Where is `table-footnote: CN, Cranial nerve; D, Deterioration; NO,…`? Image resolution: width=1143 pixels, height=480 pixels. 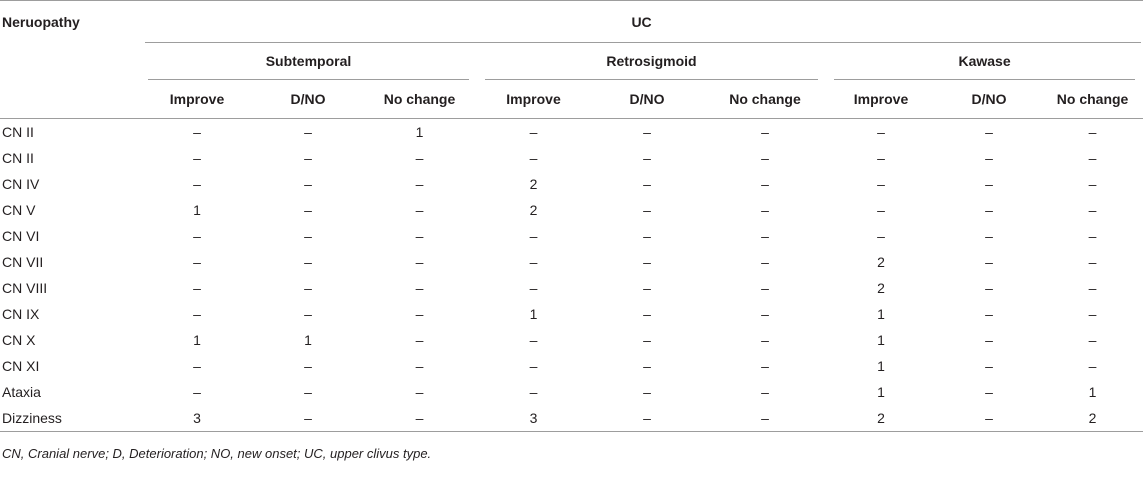
table-footnote: CN, Cranial nerve; D, Deterioration; NO,… is located at coordinates (217, 453).